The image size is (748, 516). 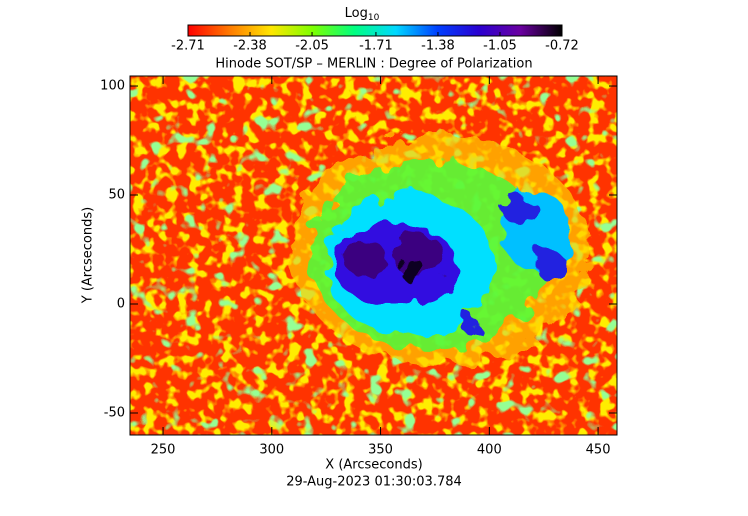 I want to click on colorbar-tick-label: -2.71, so click(x=188, y=46).